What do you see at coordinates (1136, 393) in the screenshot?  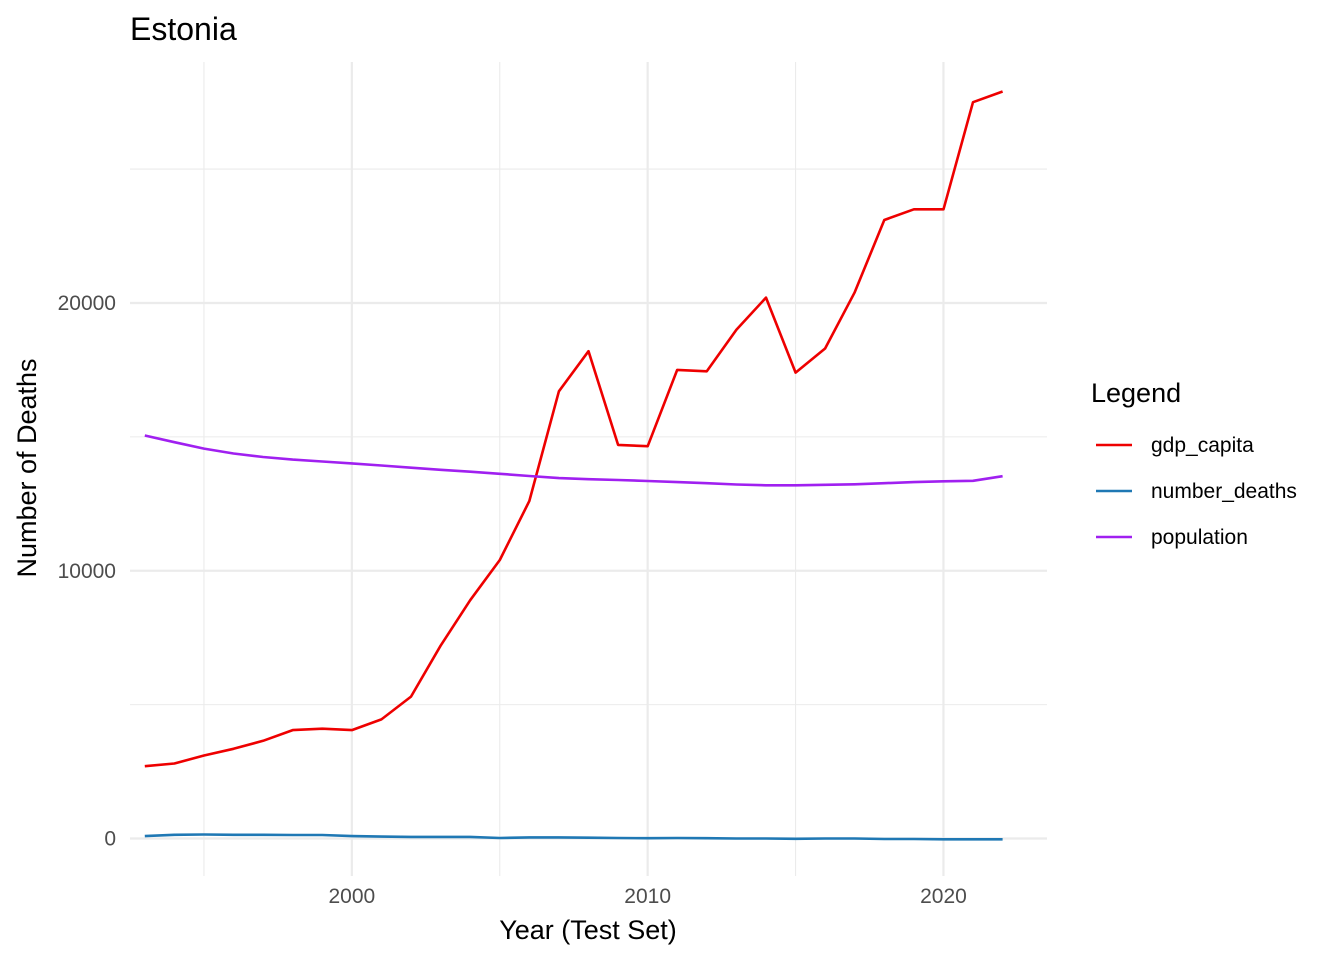 I see `legend-title: Legend` at bounding box center [1136, 393].